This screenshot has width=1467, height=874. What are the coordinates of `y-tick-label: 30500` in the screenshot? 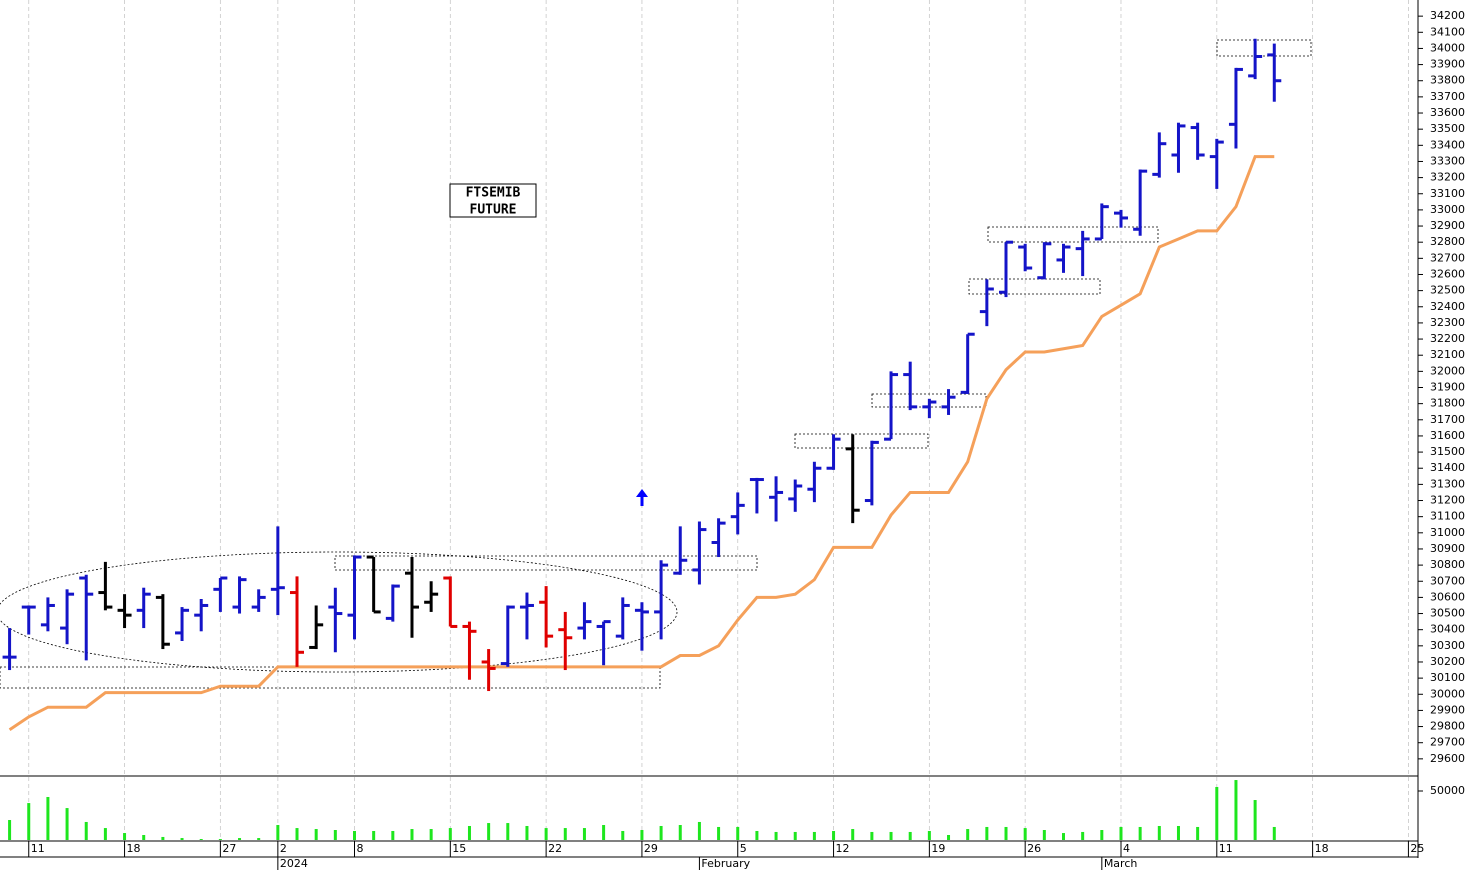 It's located at (1447, 613).